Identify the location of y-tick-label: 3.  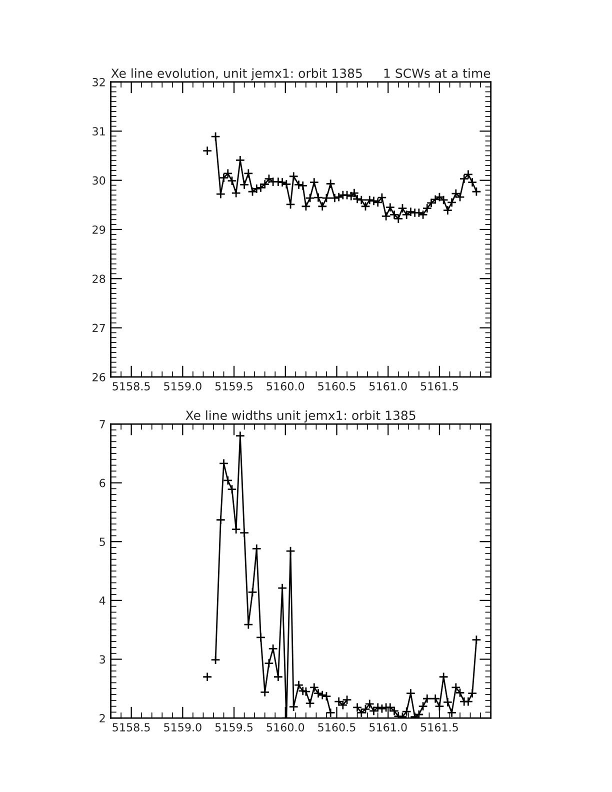
(103, 659).